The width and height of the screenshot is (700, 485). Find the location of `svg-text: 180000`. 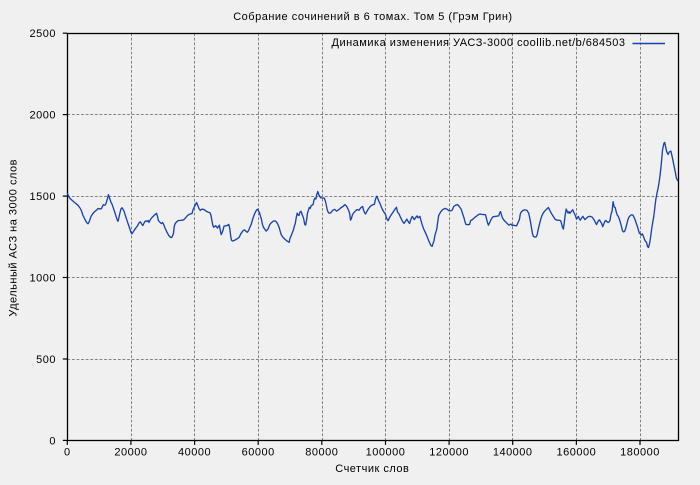

svg-text: 180000 is located at coordinates (640, 453).